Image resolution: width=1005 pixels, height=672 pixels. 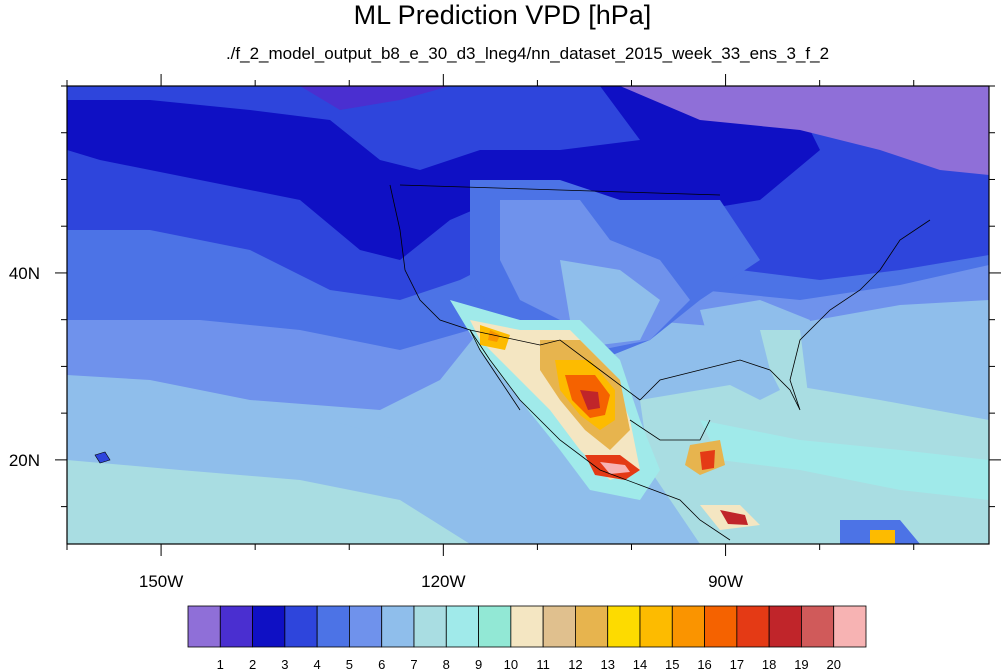 What do you see at coordinates (446, 664) in the screenshot?
I see `colorbar-label: 8` at bounding box center [446, 664].